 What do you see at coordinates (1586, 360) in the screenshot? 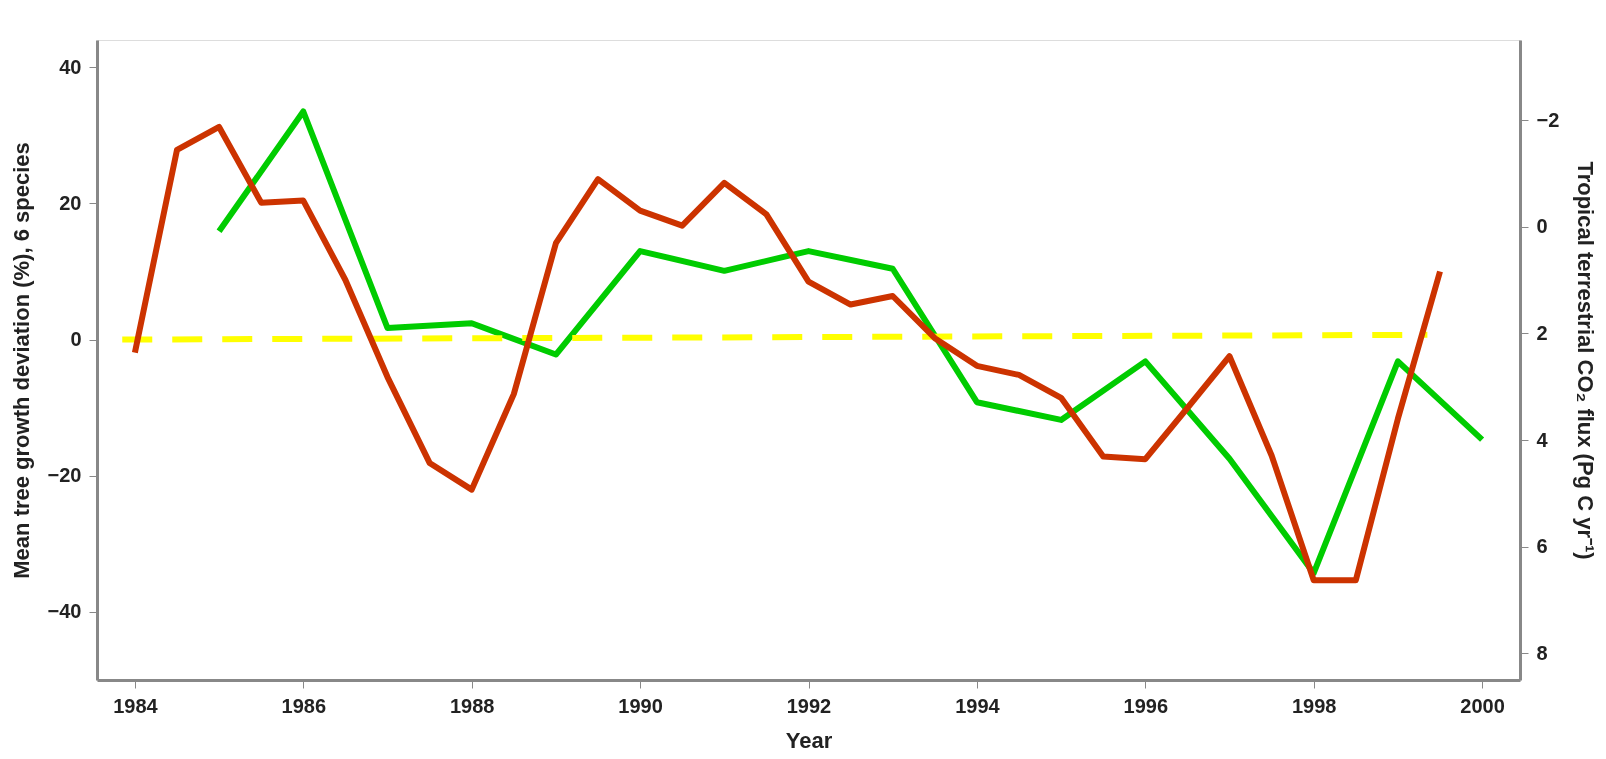
I see `y2-axis-title: Tropical terrestrial CO₂ flux (Pg C yr⁻¹)` at bounding box center [1586, 360].